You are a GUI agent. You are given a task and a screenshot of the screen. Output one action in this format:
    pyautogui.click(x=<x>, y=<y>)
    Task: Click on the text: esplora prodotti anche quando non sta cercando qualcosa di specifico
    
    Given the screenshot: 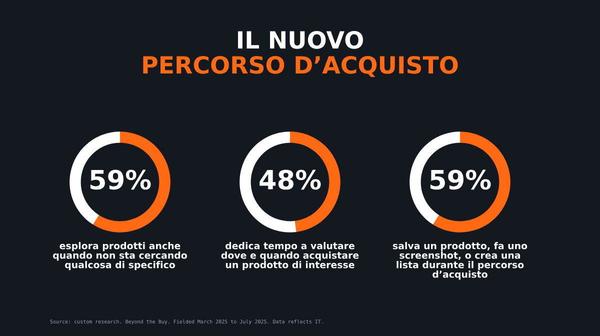 What is the action you would take?
    pyautogui.click(x=120, y=256)
    